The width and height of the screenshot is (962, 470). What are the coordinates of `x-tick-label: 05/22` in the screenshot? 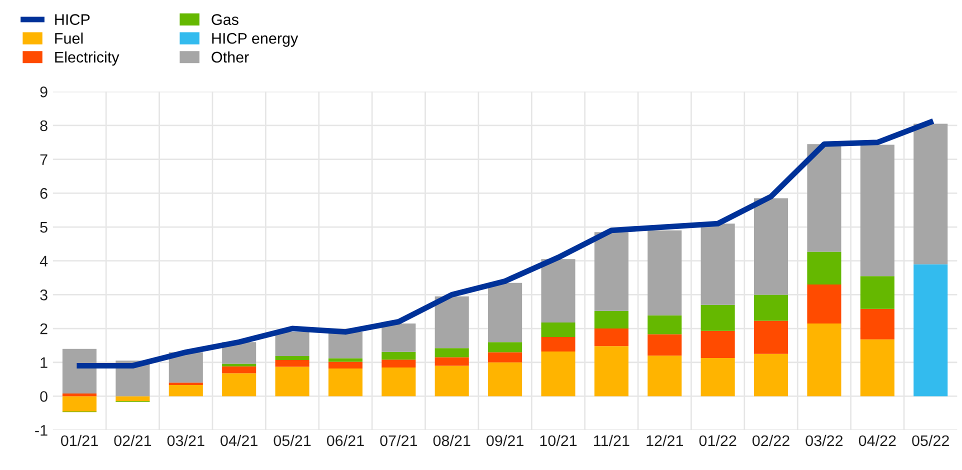 It's located at (930, 440).